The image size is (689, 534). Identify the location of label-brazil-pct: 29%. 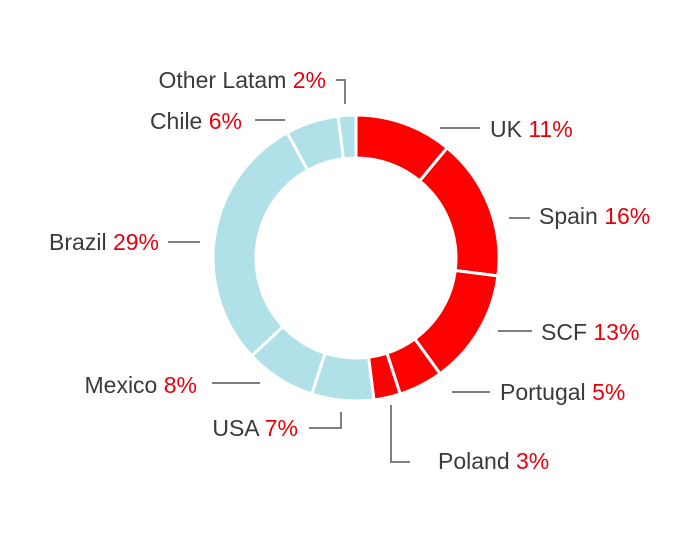
(136, 242).